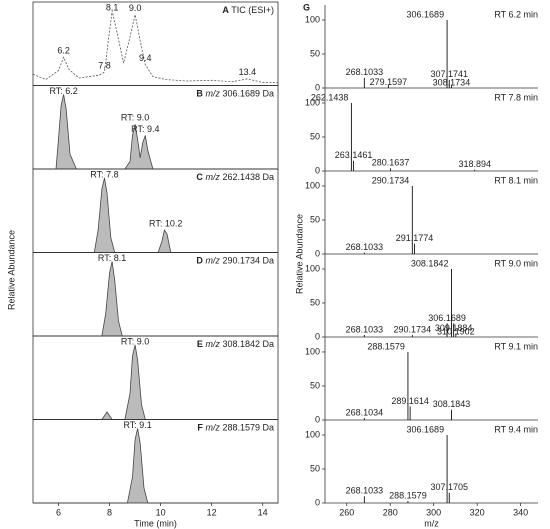 This screenshot has width=550, height=529. I want to click on panel-letter: E, so click(200, 344).